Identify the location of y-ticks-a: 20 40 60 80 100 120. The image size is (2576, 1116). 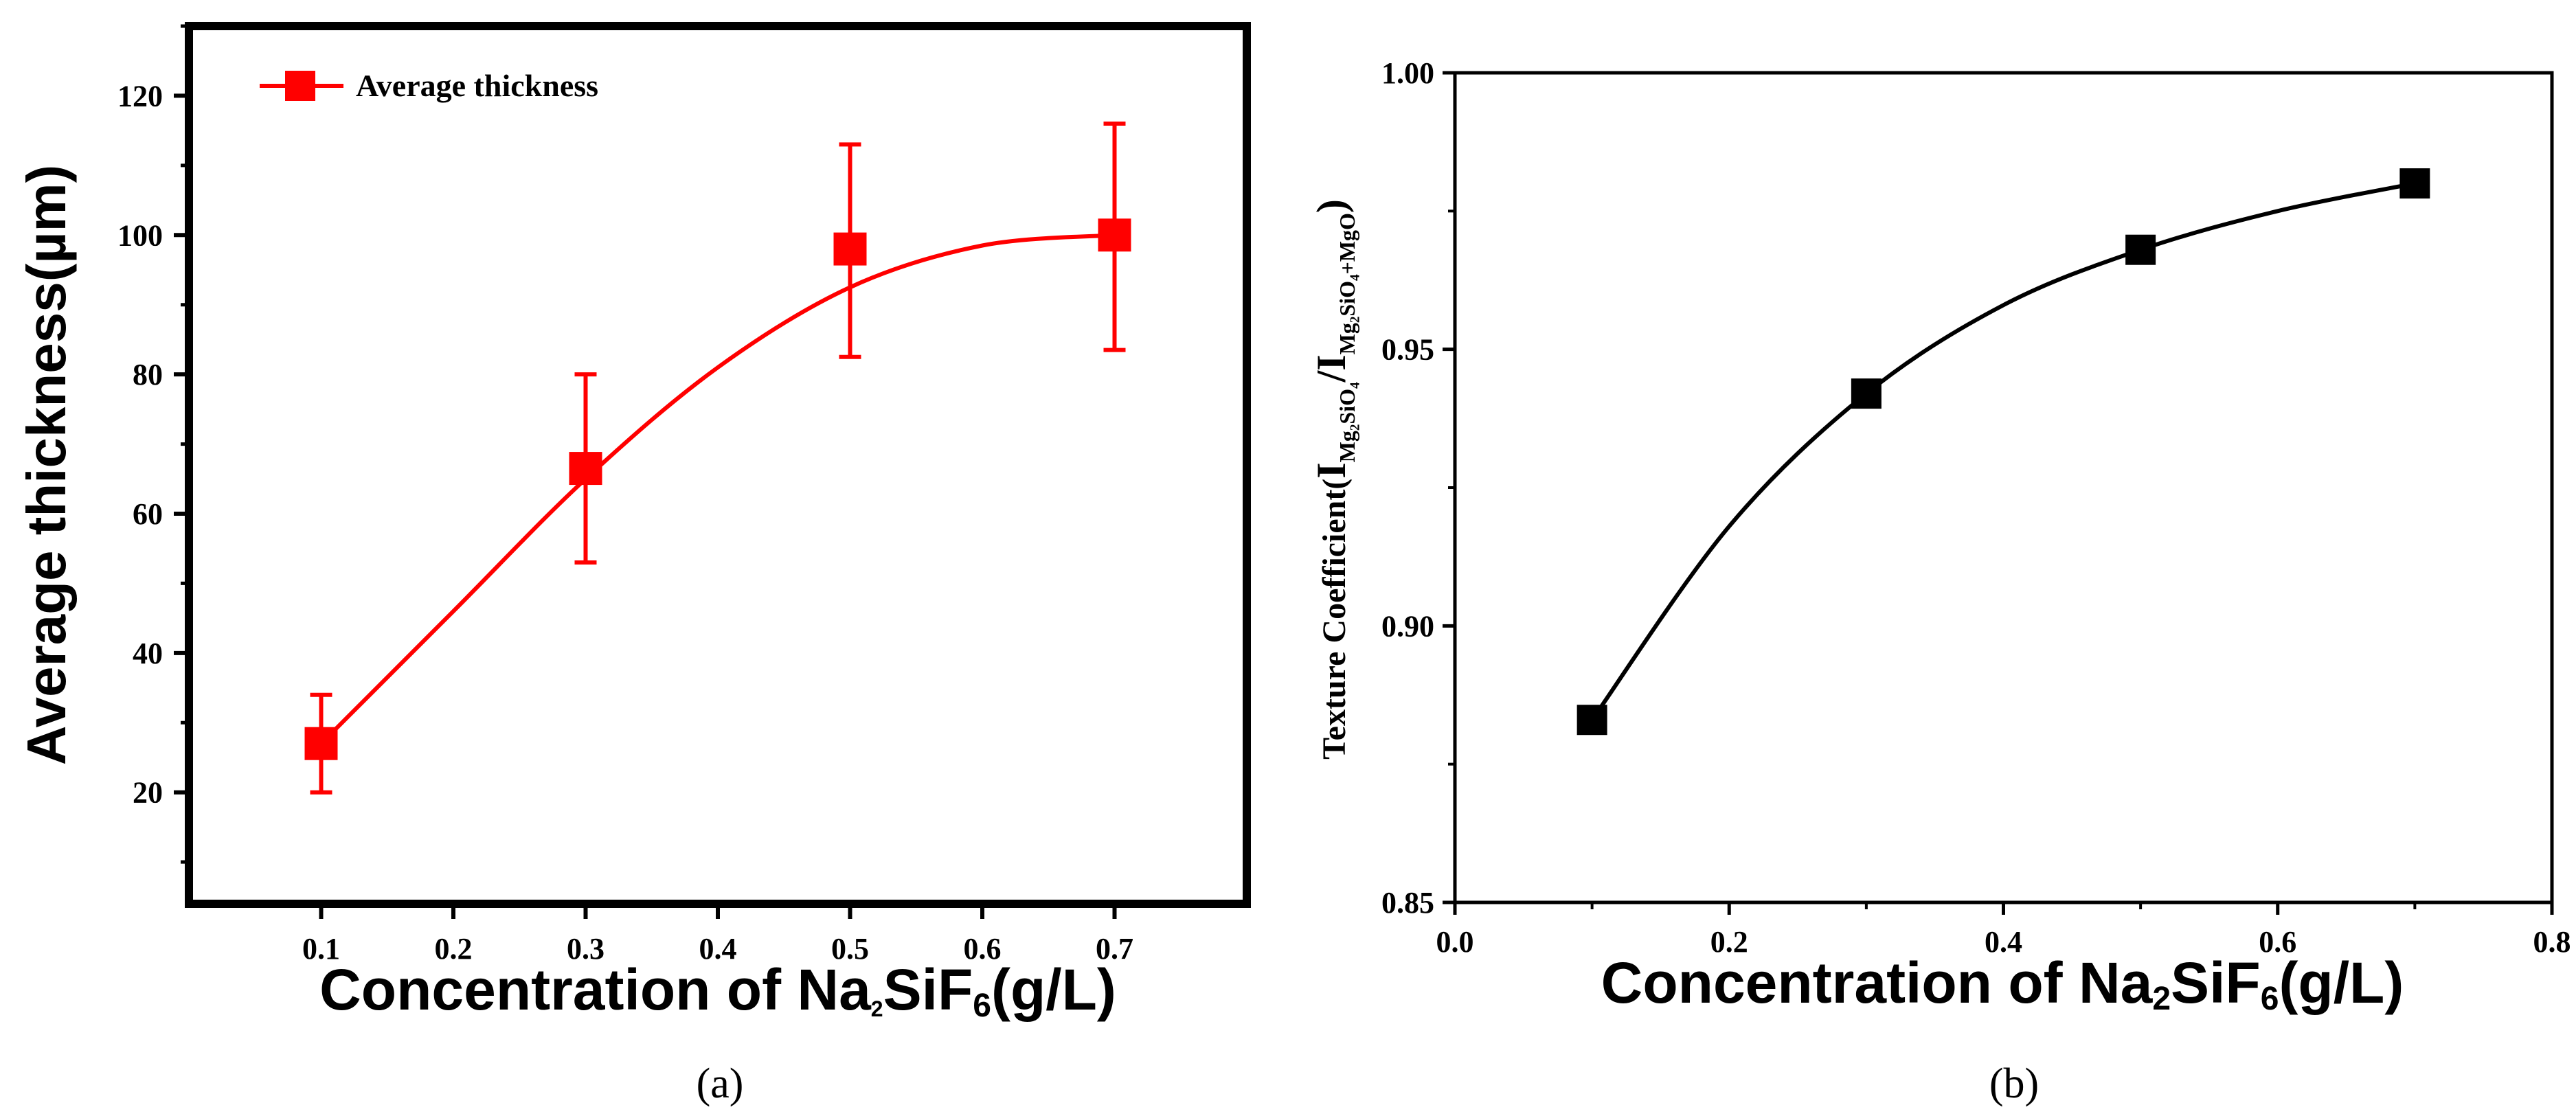
(155, 444).